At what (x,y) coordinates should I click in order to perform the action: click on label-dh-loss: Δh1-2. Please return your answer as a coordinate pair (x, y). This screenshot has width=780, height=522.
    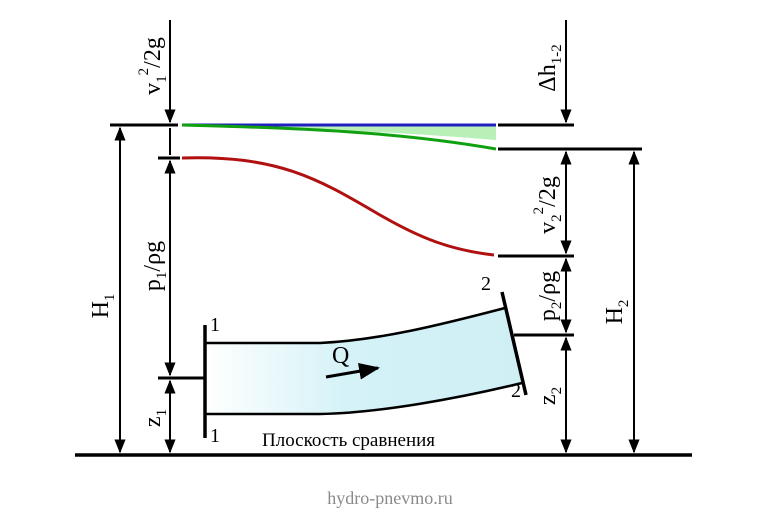
    Looking at the image, I should click on (550, 67).